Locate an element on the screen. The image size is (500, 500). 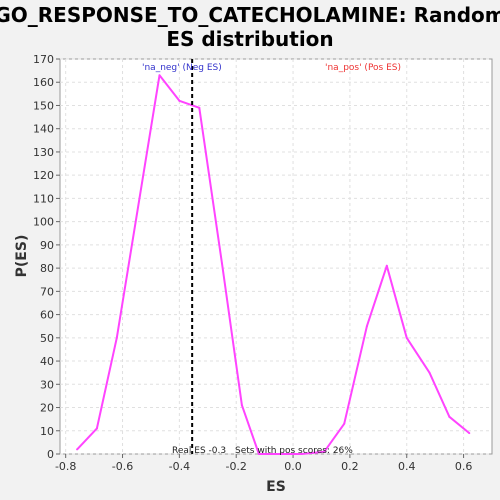
x-tick-label: -0.8 is located at coordinates (65, 466).